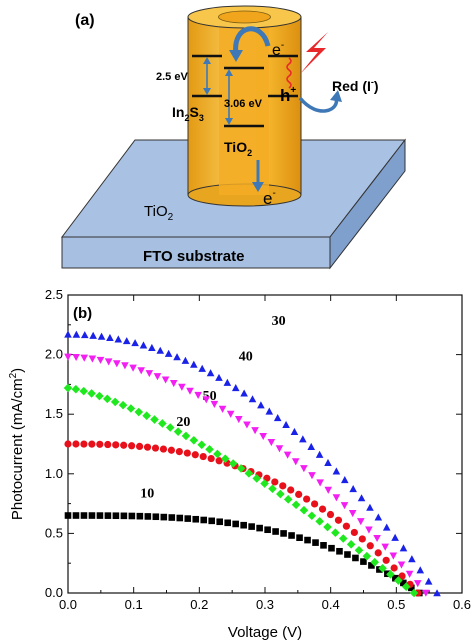 This screenshot has width=474, height=641. What do you see at coordinates (265, 604) in the screenshot?
I see `x-tick-label: 0.3` at bounding box center [265, 604].